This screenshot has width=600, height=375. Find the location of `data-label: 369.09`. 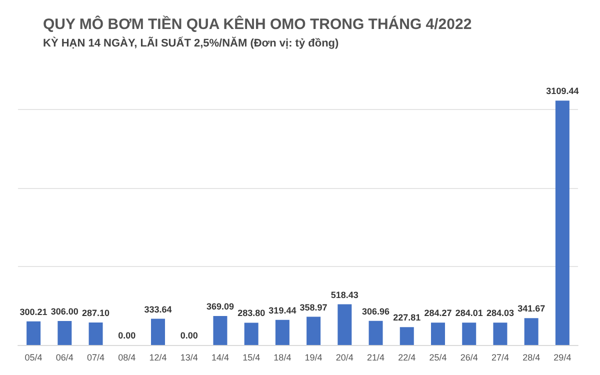

data-label: 369.09 is located at coordinates (220, 307).